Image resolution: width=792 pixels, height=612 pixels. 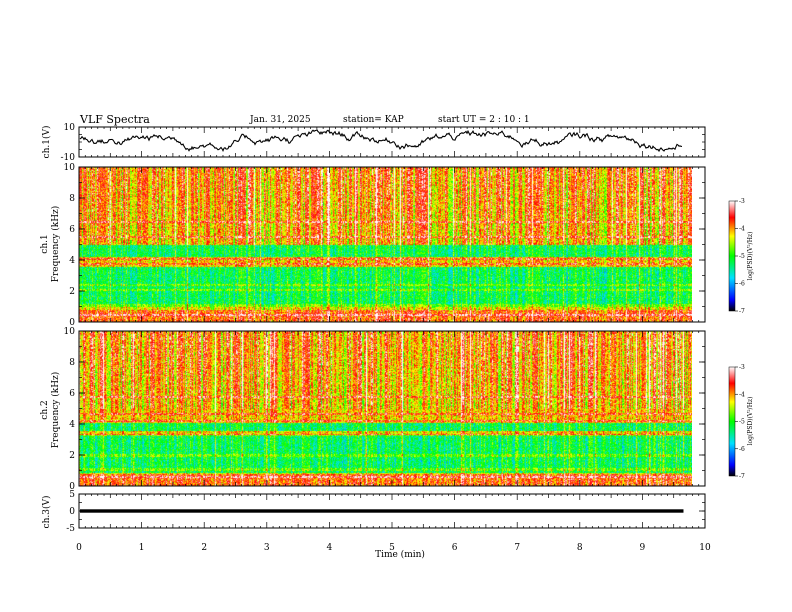 What do you see at coordinates (382, 511) in the screenshot?
I see `ch3-waveform` at bounding box center [382, 511].